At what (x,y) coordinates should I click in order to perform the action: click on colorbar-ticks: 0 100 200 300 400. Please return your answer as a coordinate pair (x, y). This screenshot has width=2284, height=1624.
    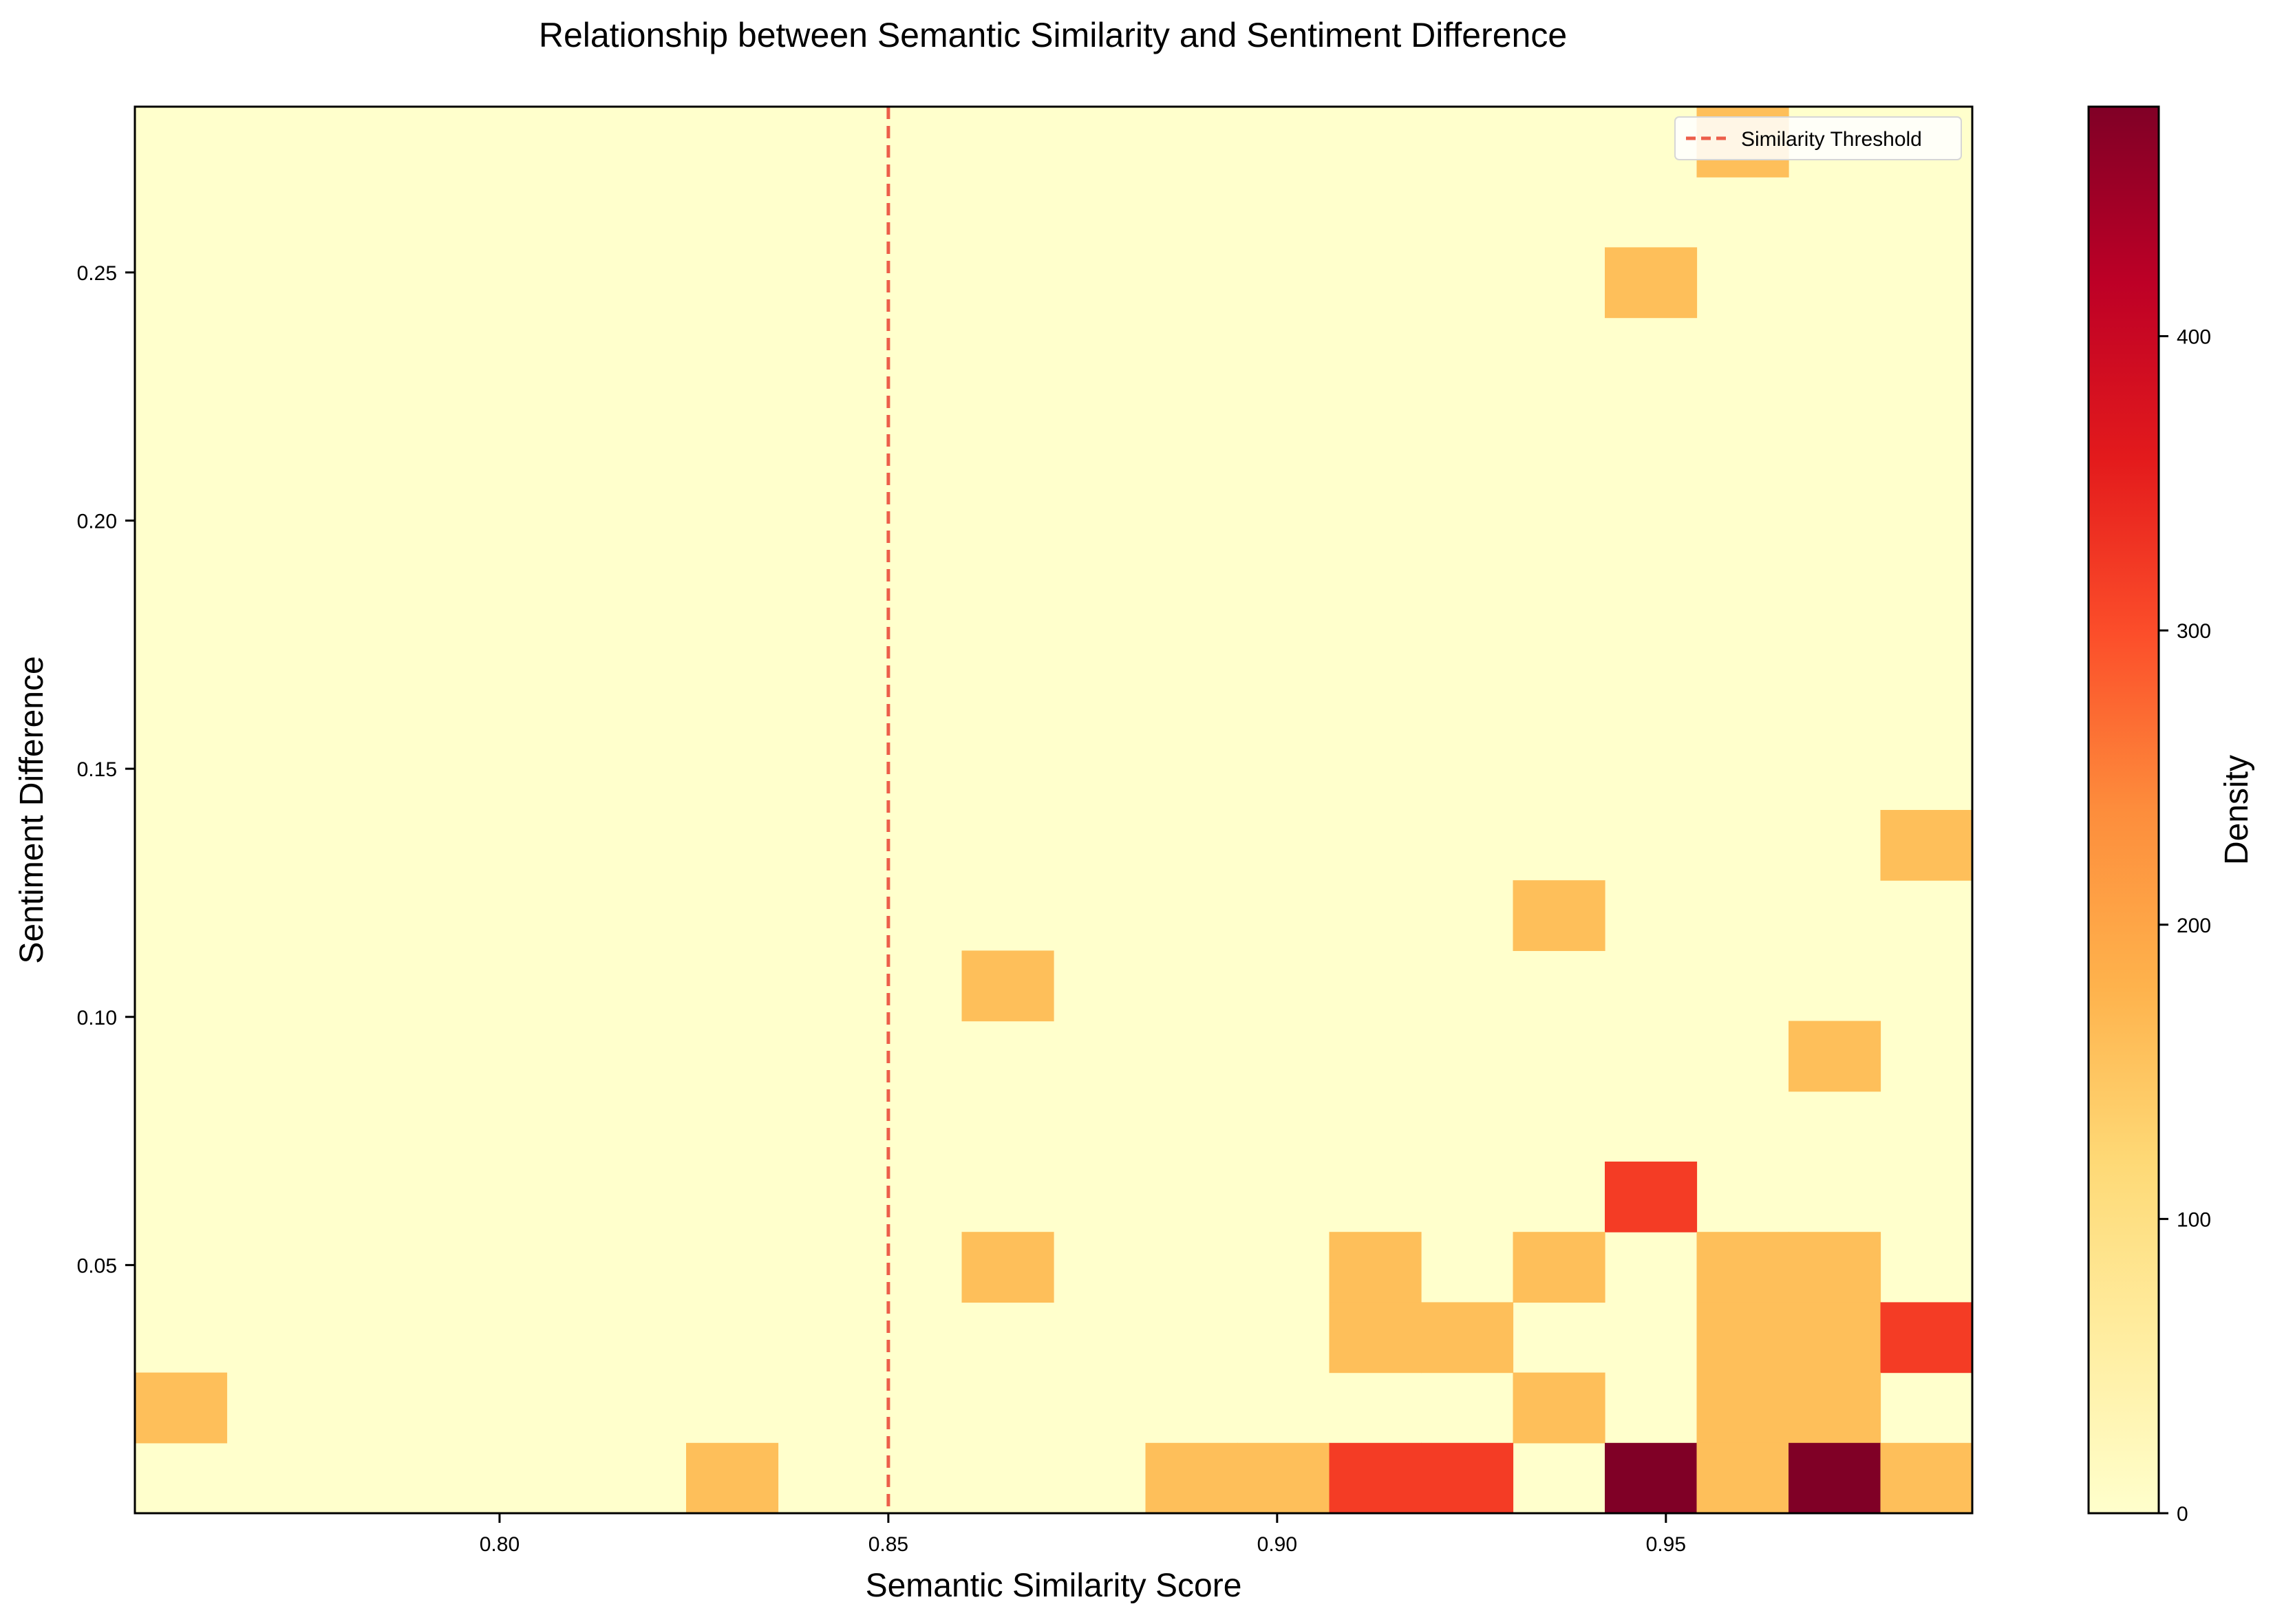
    Looking at the image, I should click on (2185, 926).